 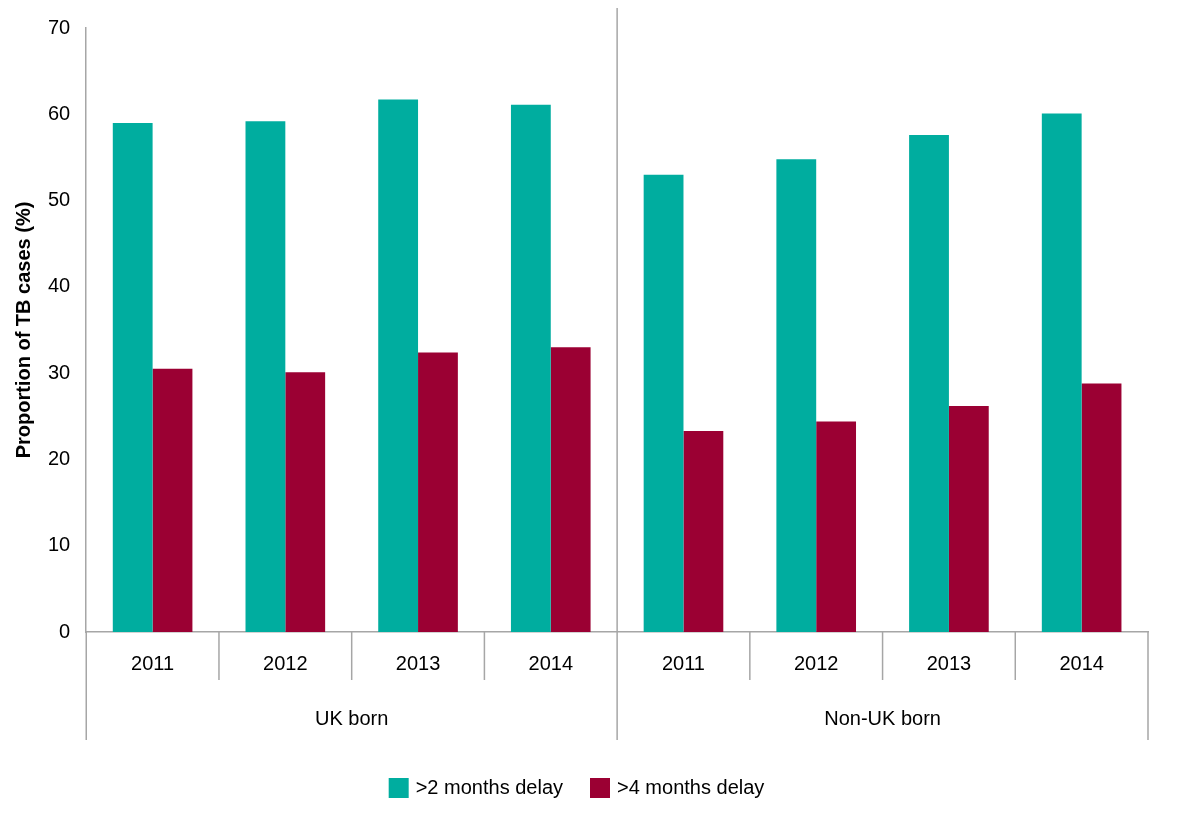 I want to click on y-tick-label: 40, so click(x=59, y=285).